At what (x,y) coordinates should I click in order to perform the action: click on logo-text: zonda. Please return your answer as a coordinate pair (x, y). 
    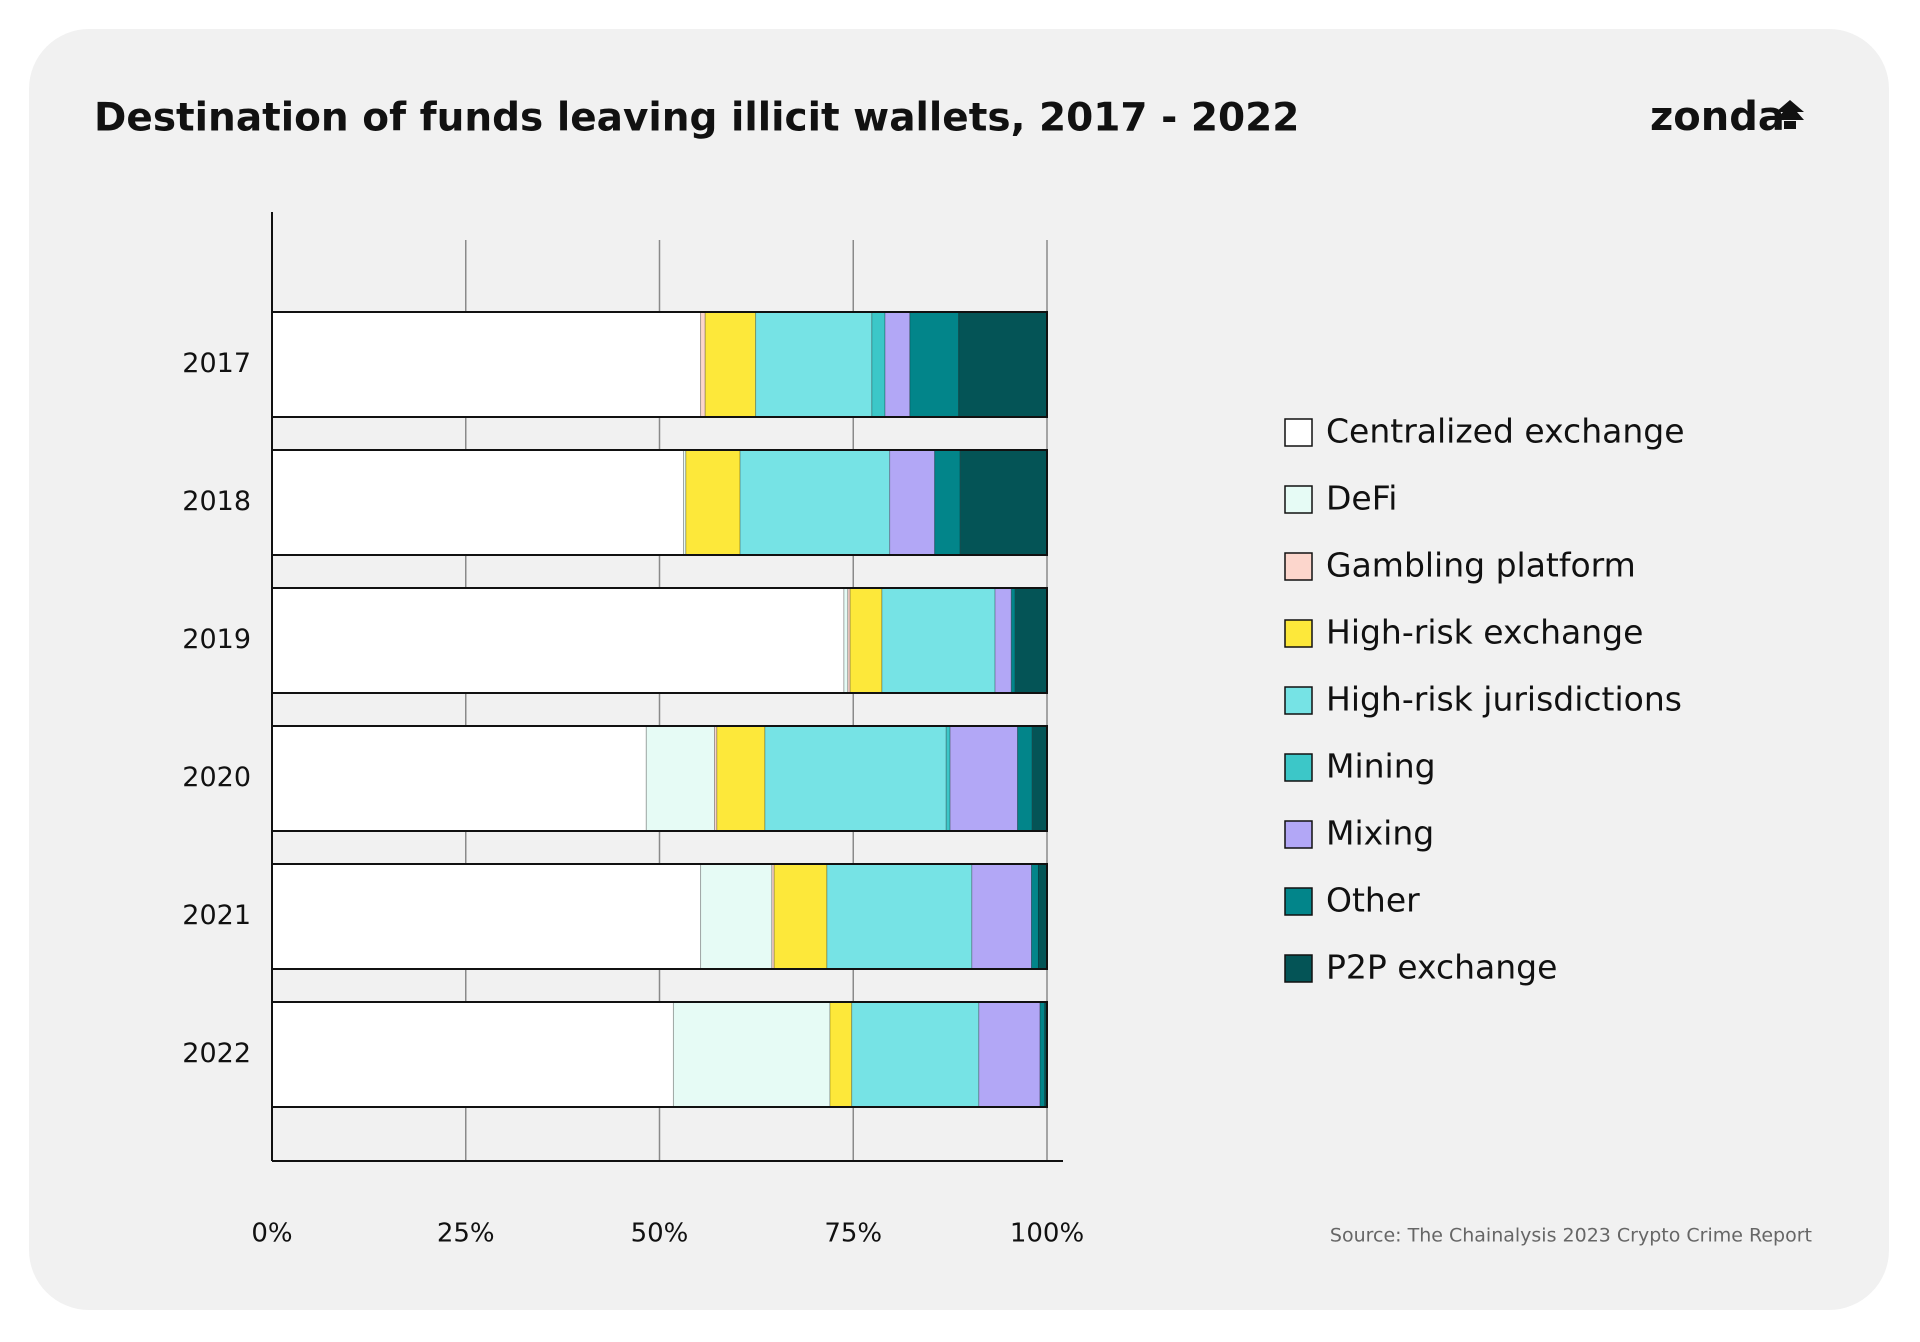
    Looking at the image, I should click on (1717, 117).